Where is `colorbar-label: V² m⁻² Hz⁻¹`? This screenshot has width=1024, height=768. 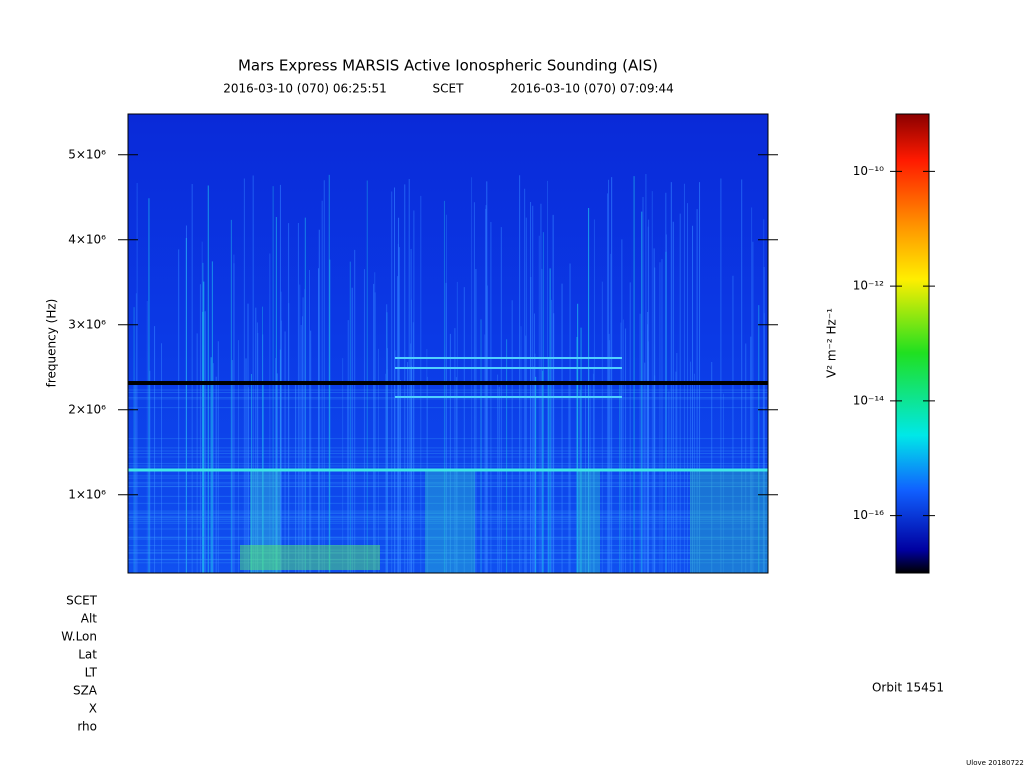
colorbar-label: V² m⁻² Hz⁻¹ is located at coordinates (832, 343).